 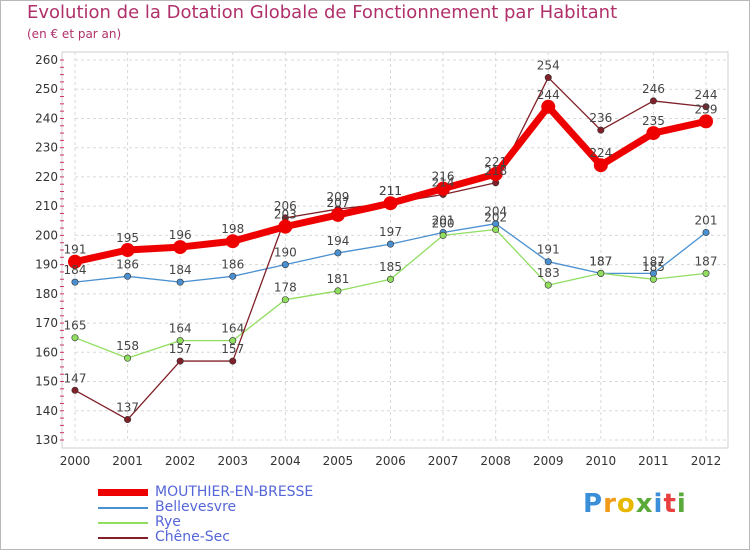 What do you see at coordinates (548, 66) in the screenshot?
I see `data-label: 254` at bounding box center [548, 66].